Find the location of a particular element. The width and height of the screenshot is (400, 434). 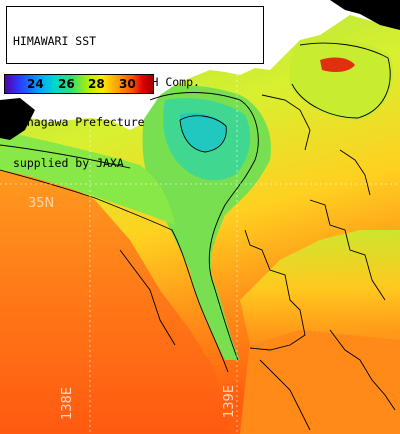

info-region: Kanagawa Prefecture is located at coordinates (138, 123).